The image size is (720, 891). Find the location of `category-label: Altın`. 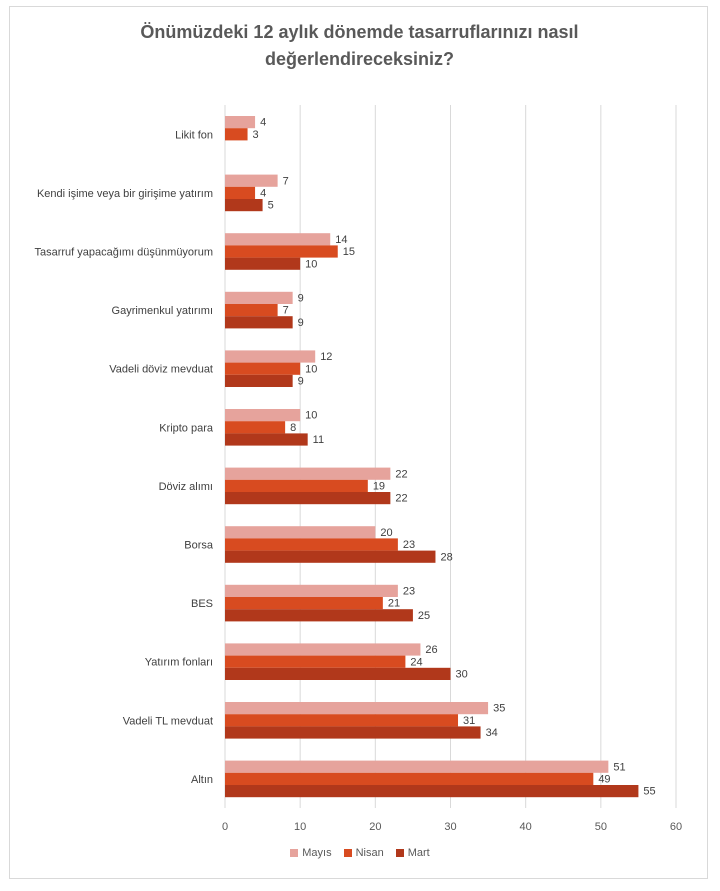

category-label: Altın is located at coordinates (202, 780).